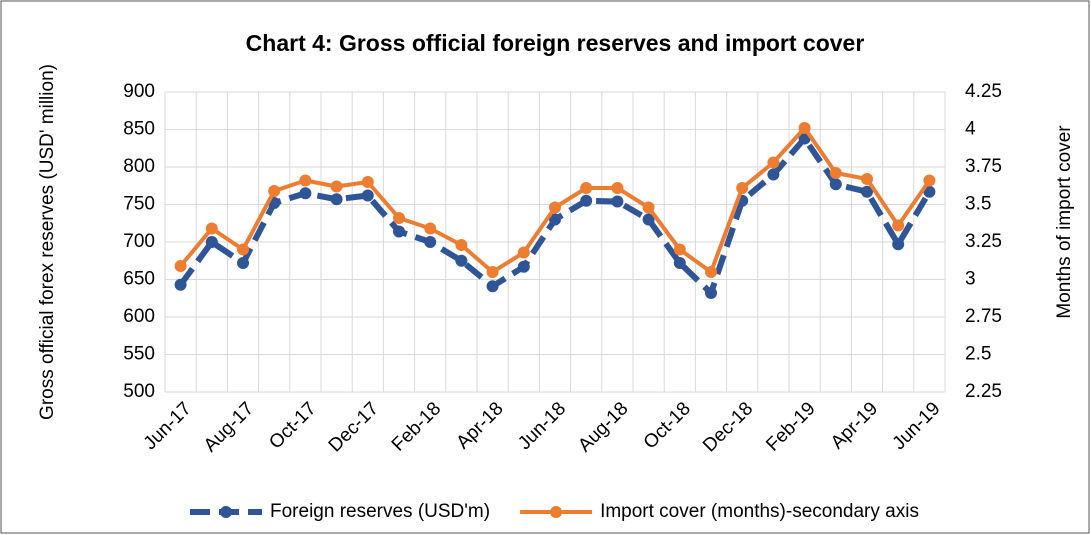 This screenshot has width=1091, height=535. I want to click on legend-label: Import cover (months)-secondary axis, so click(759, 511).